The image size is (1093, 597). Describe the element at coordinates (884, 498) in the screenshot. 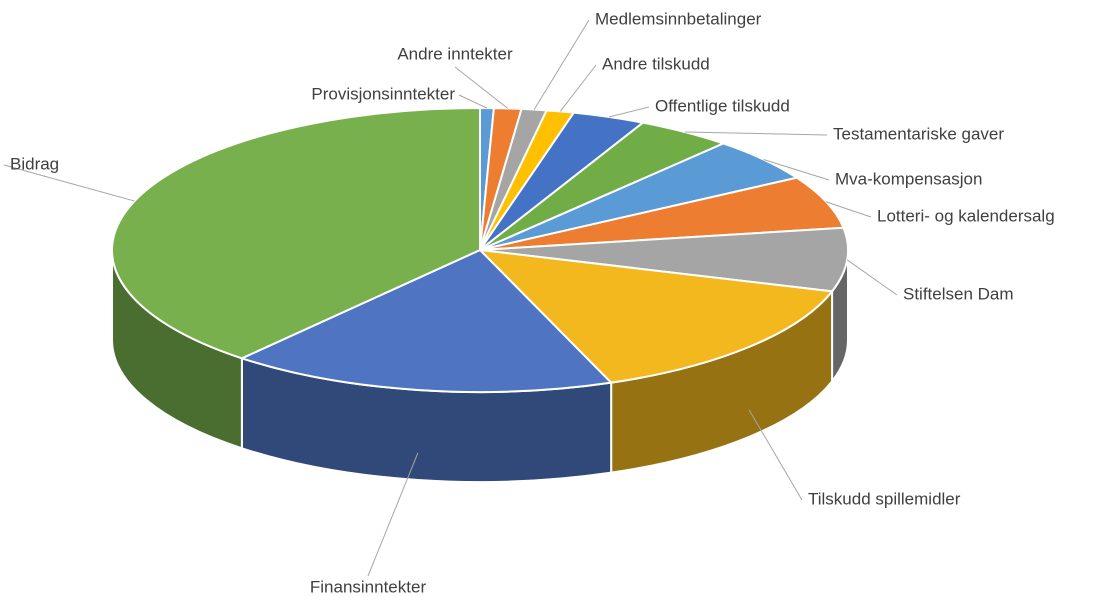

I see `data-label: Tilskudd spillemidler` at that location.